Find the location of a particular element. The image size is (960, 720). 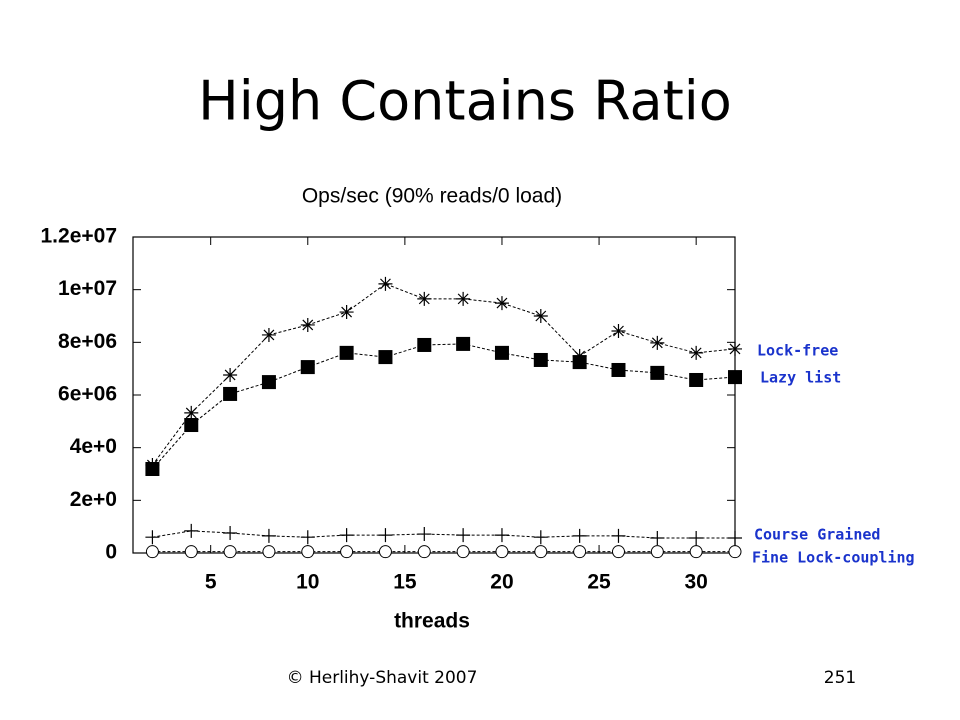

x-tick-label: 25 is located at coordinates (599, 582).